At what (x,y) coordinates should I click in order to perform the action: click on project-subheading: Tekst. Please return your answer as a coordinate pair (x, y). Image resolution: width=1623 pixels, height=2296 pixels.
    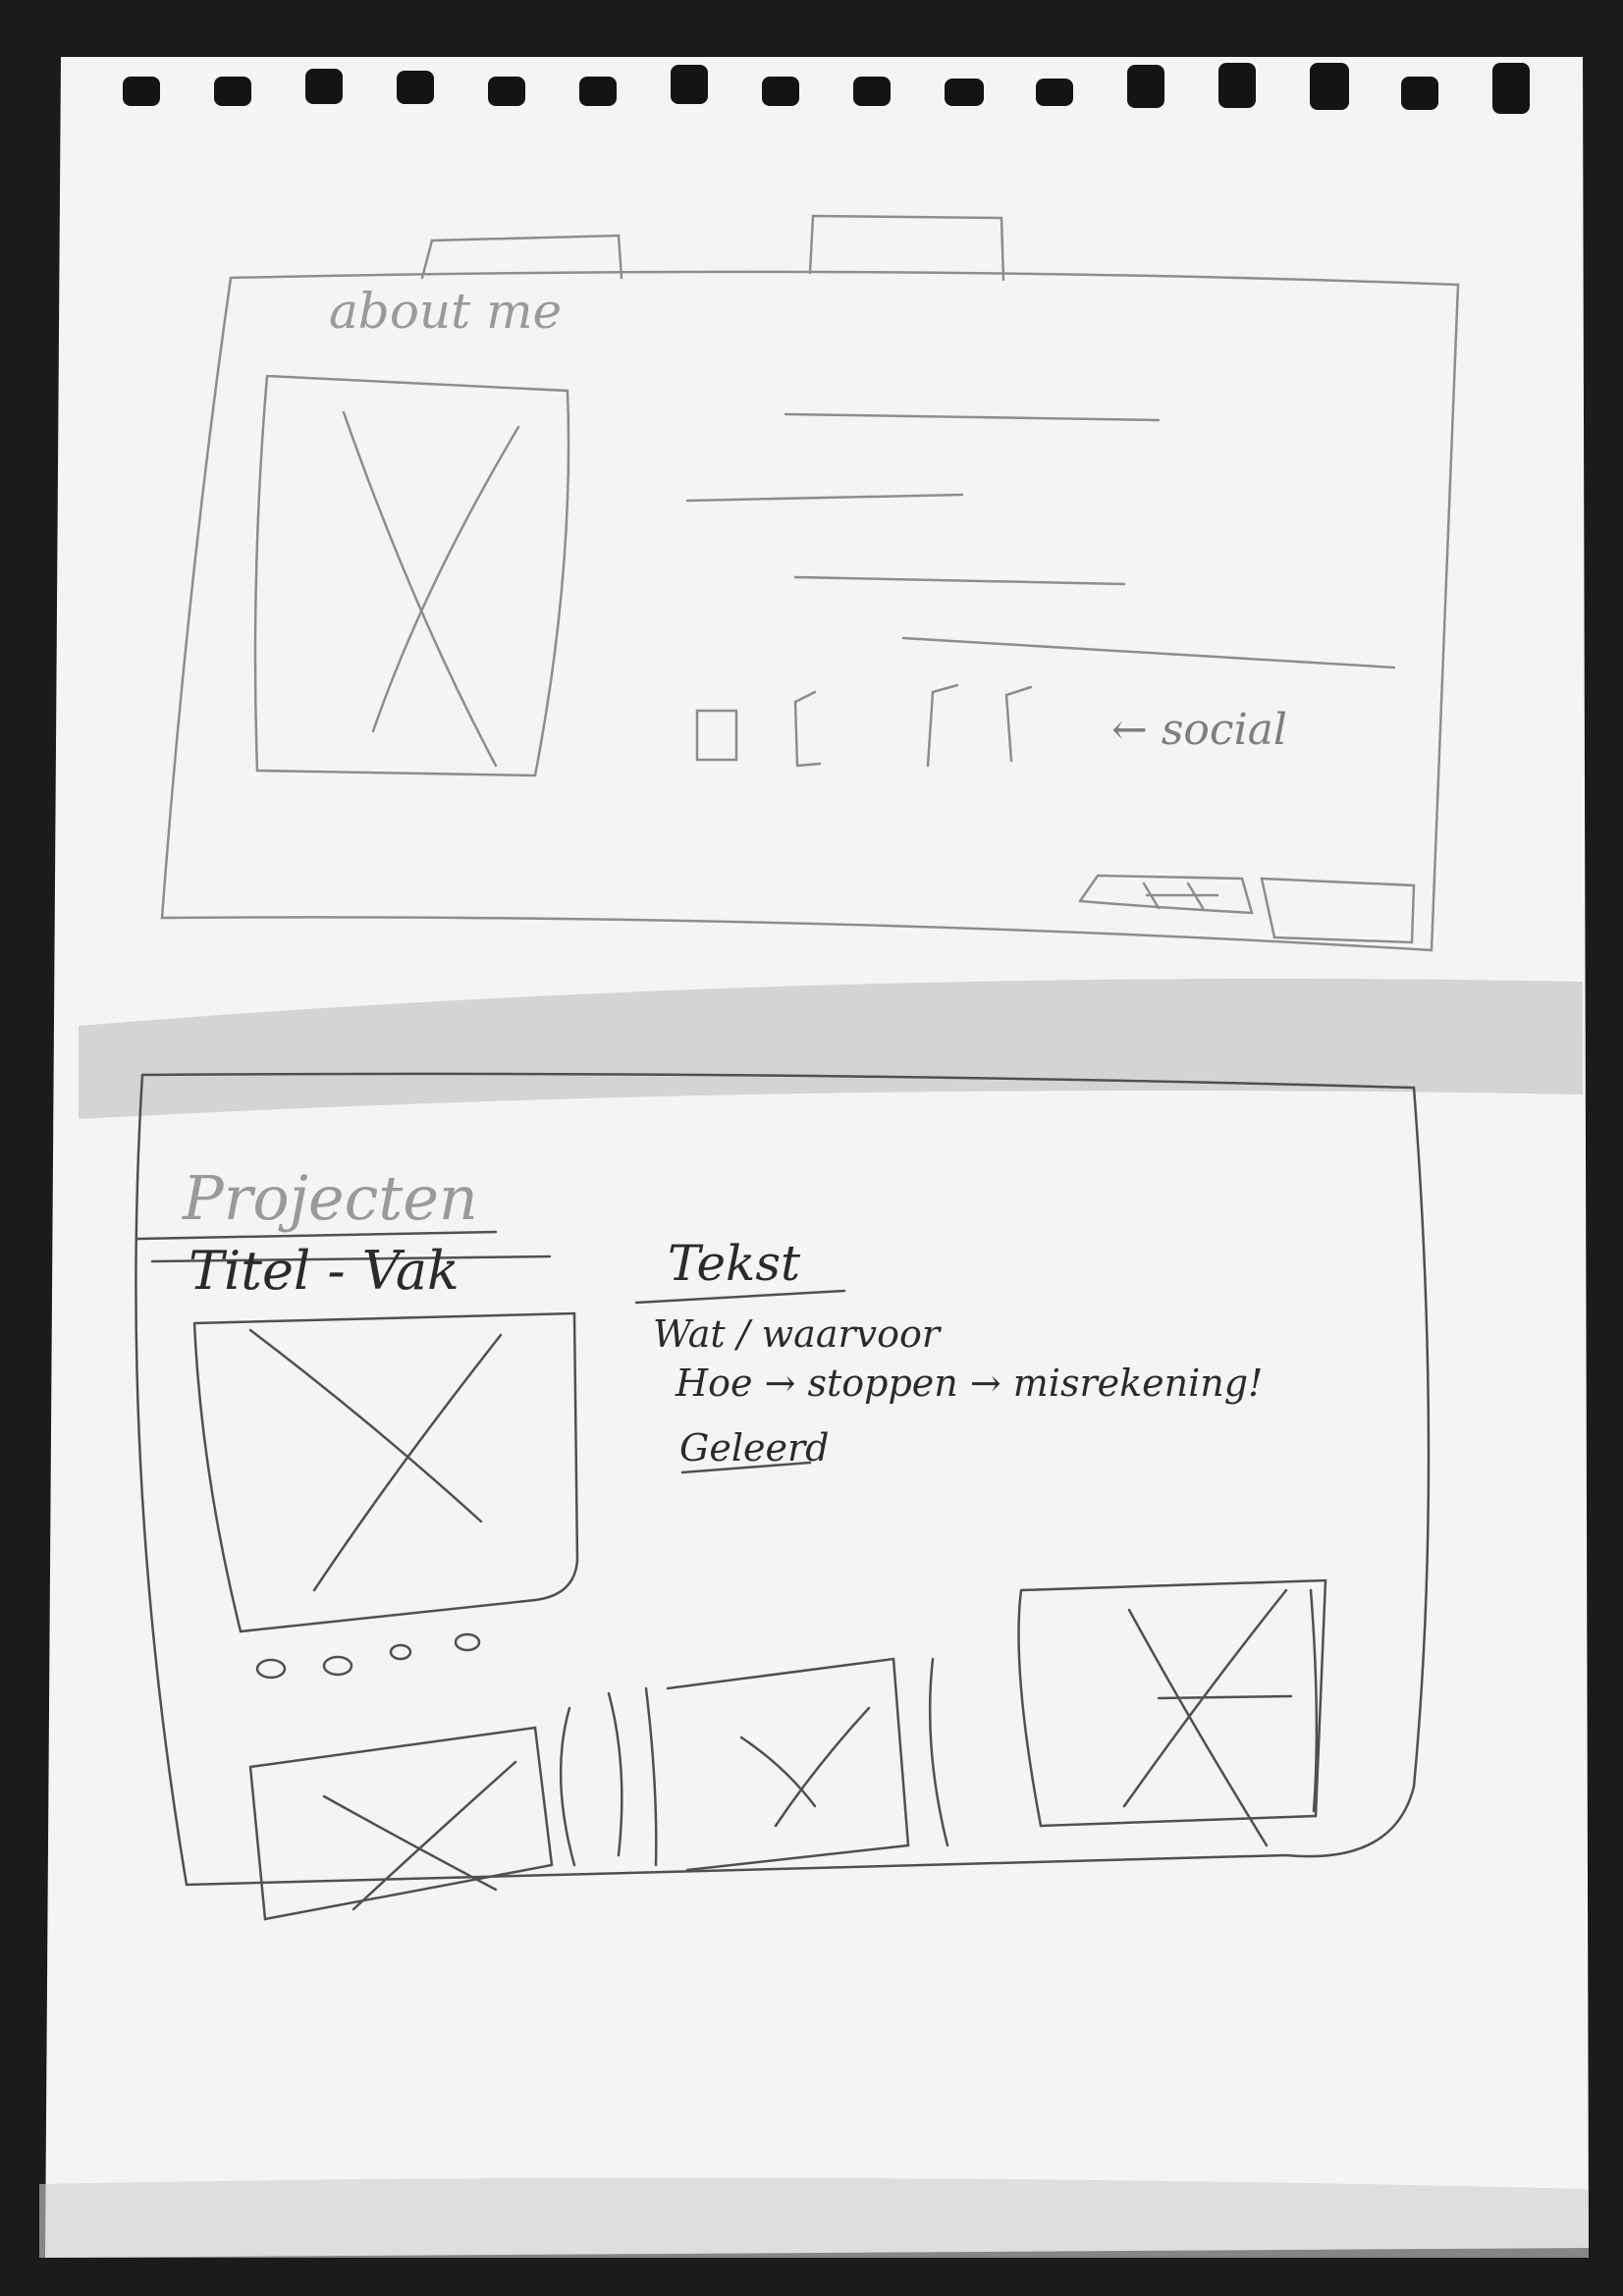
    Looking at the image, I should click on (734, 1263).